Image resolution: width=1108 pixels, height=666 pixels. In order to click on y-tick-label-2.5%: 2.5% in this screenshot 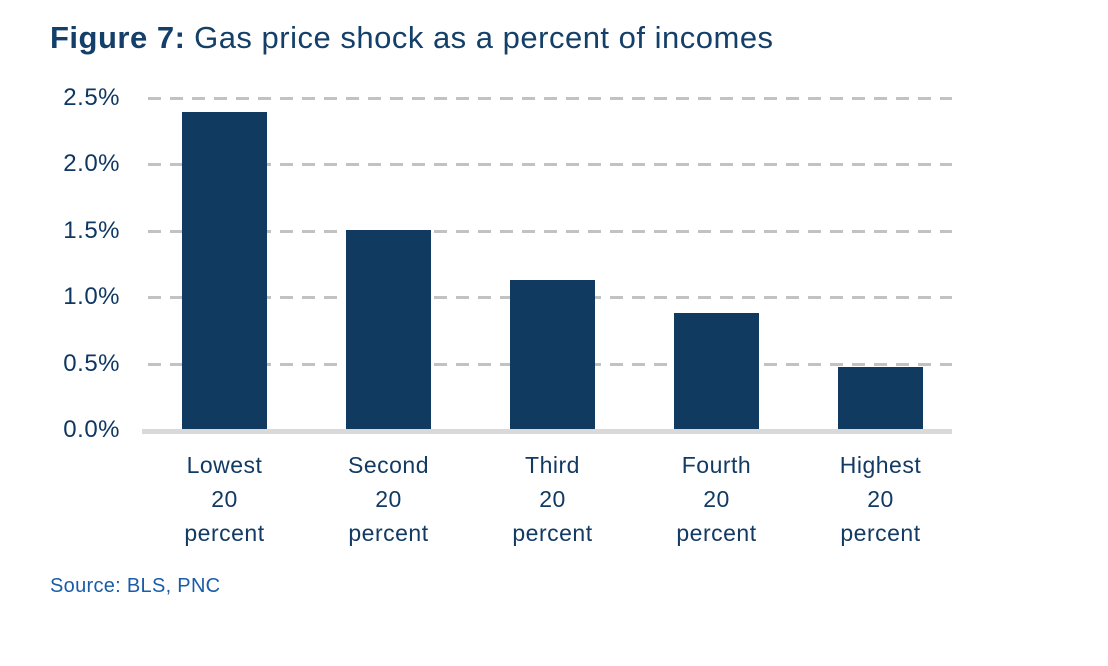, I will do `click(91, 97)`.